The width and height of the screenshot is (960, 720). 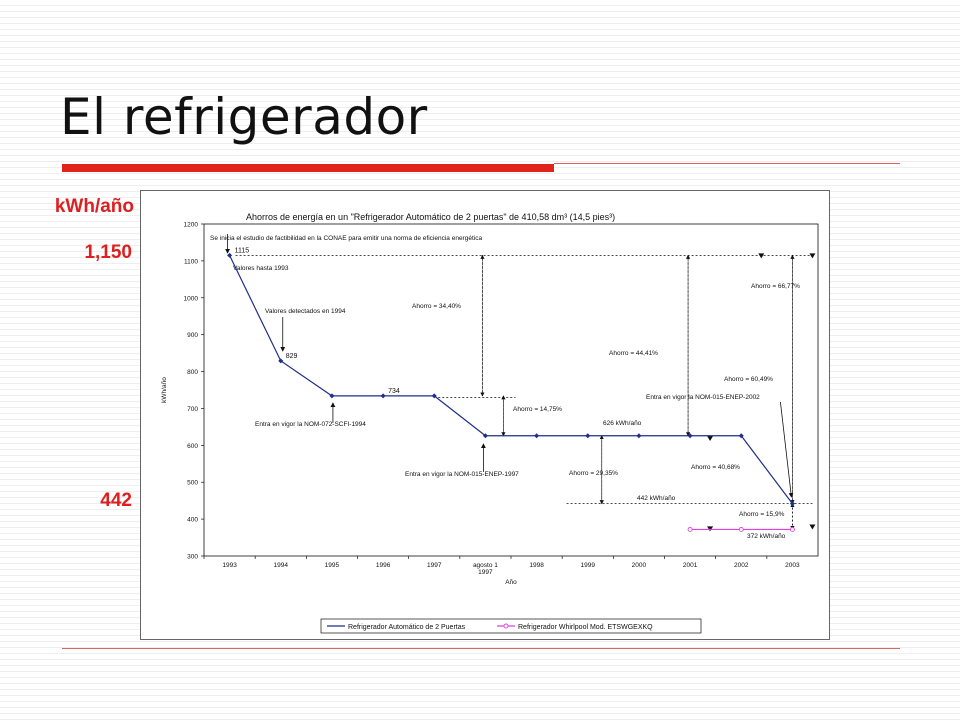 I want to click on annotation-text: 442 kWh/año, so click(x=656, y=498).